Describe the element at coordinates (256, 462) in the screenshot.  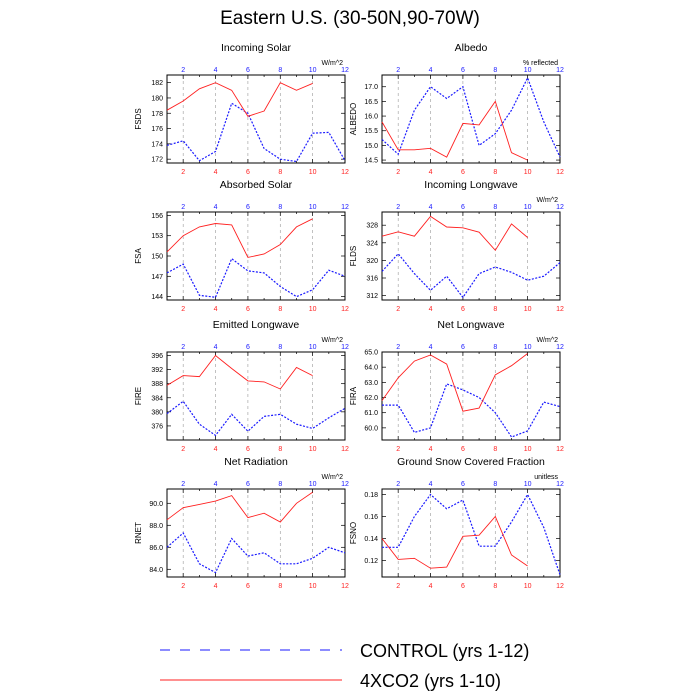
I see `panel-title: Net Radiation` at that location.